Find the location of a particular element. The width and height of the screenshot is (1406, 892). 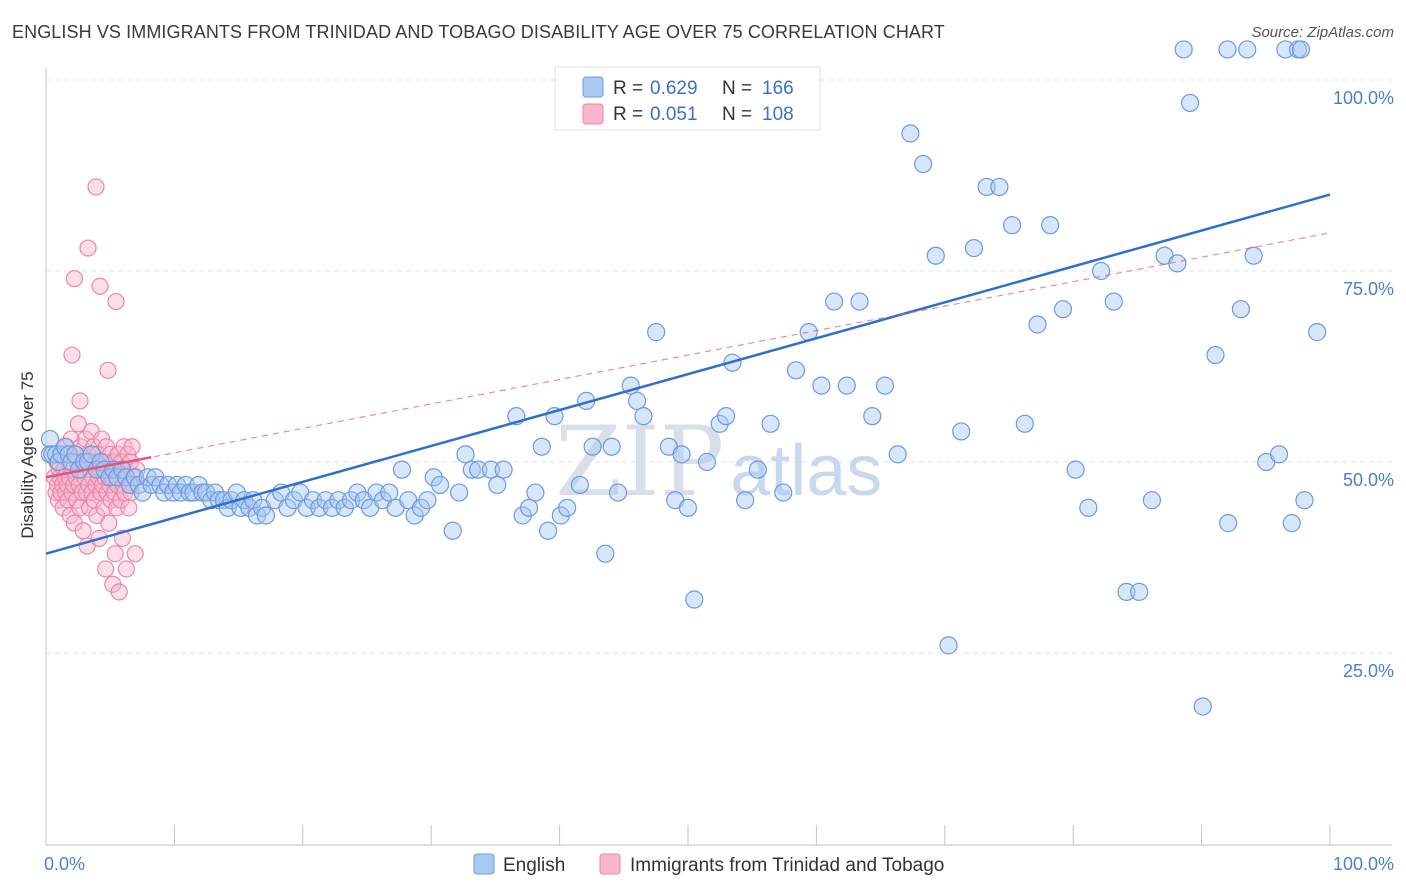

trinidad-trend-line-solid is located at coordinates (98, 467).